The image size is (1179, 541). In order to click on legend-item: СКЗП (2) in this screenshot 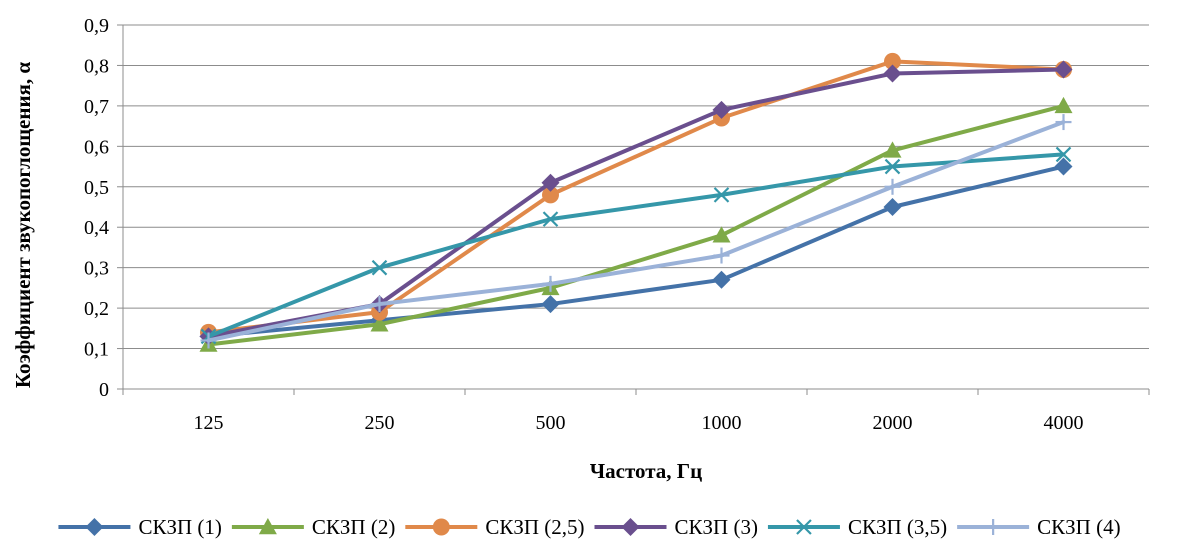, I will do `click(313, 527)`.